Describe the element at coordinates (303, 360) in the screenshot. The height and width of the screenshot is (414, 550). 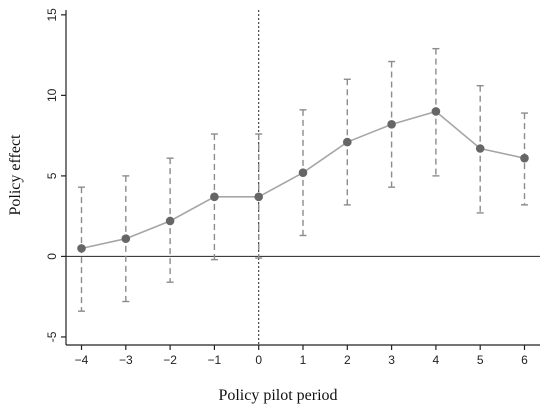
I see `x-tick-label: 1` at that location.